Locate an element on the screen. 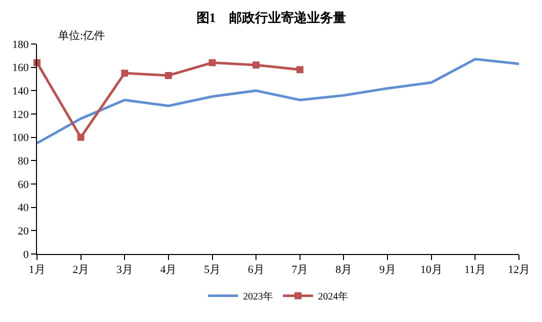  x-tick-label: 10月 is located at coordinates (431, 270).